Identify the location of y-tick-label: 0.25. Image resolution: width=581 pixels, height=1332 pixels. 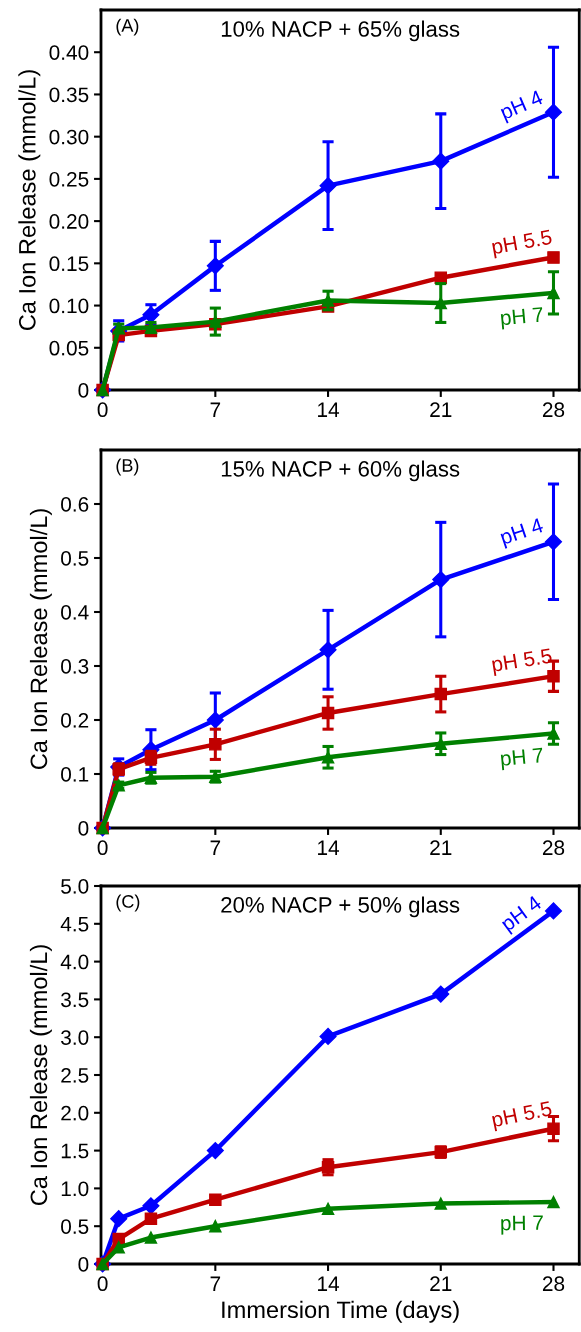
(69, 179).